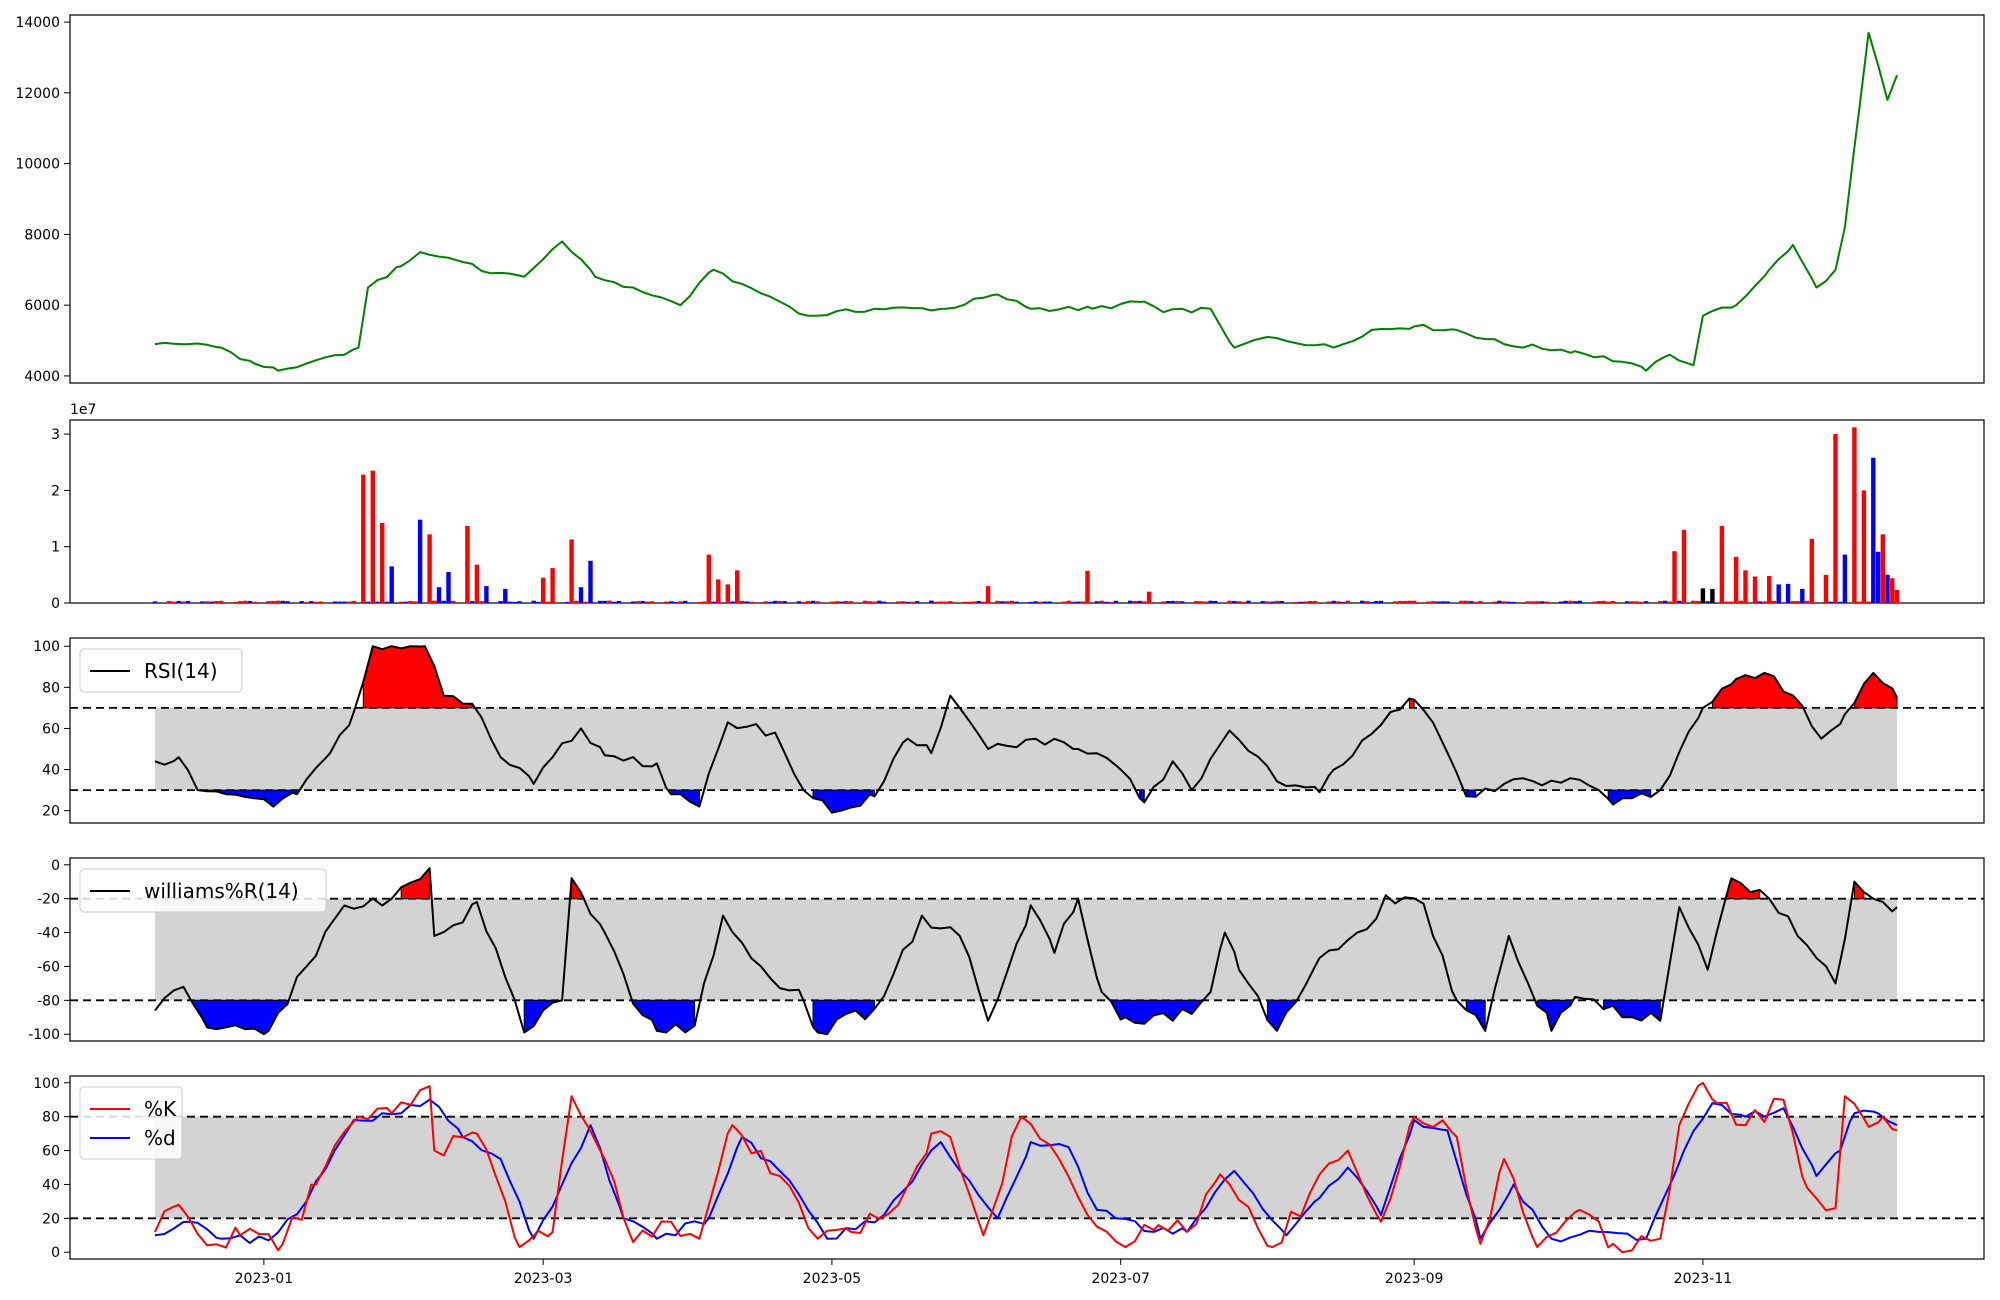  What do you see at coordinates (51, 812) in the screenshot?
I see `y-tick-label: 20` at bounding box center [51, 812].